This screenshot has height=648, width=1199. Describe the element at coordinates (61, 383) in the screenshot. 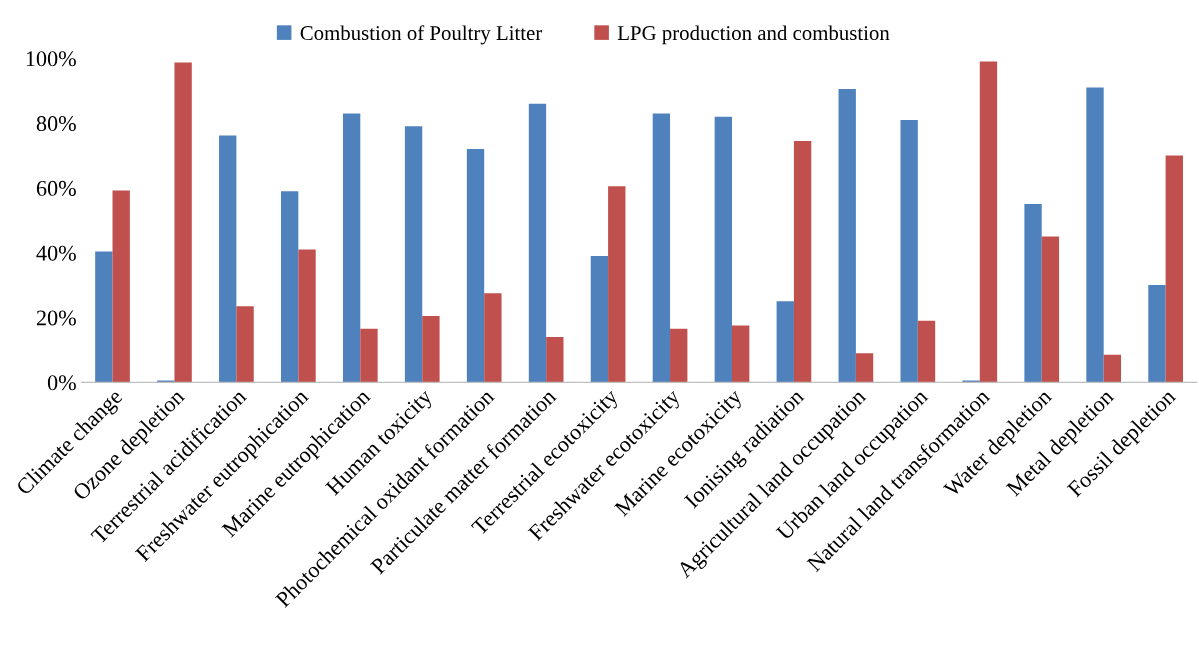

I see `y-tick-label: 0%` at that location.